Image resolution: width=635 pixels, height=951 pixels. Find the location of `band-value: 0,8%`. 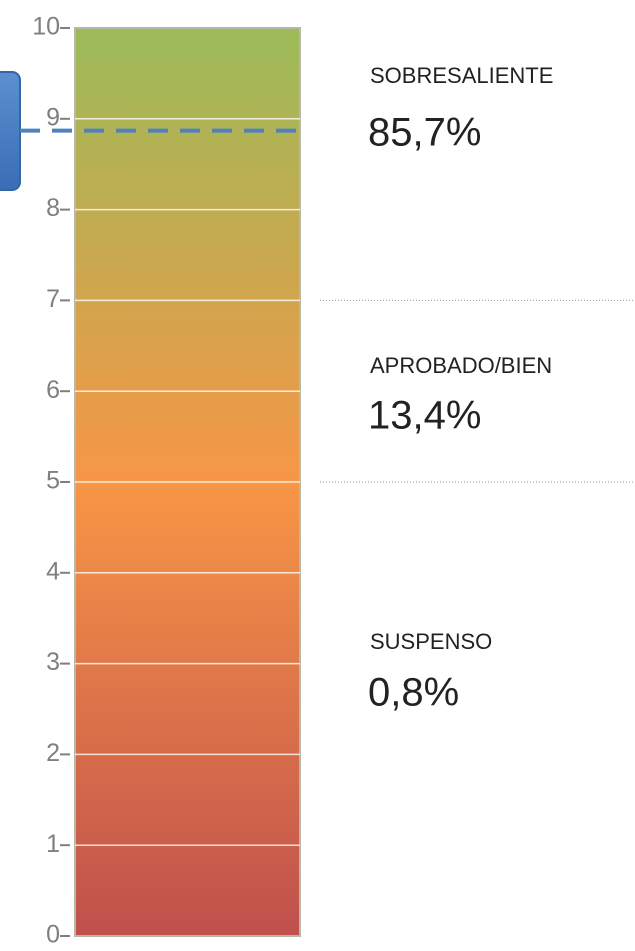

band-value: 0,8% is located at coordinates (413, 693).